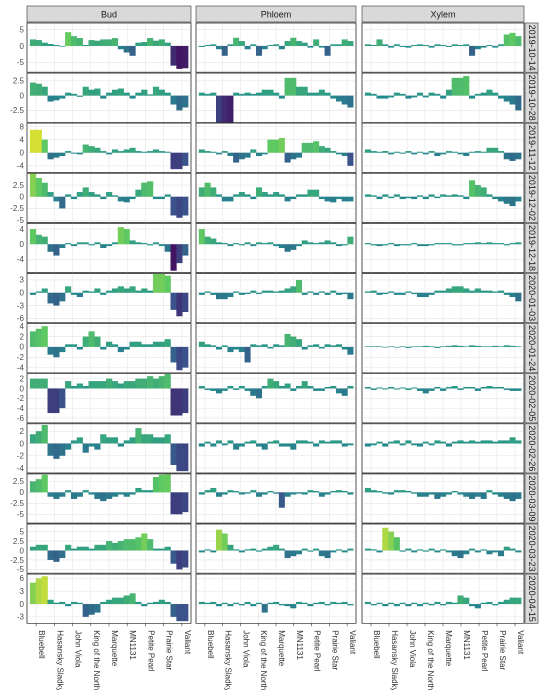 This screenshot has width=550, height=690. Describe the element at coordinates (442, 15) in the screenshot. I see `facet-strip-col-label: Xylem` at that location.